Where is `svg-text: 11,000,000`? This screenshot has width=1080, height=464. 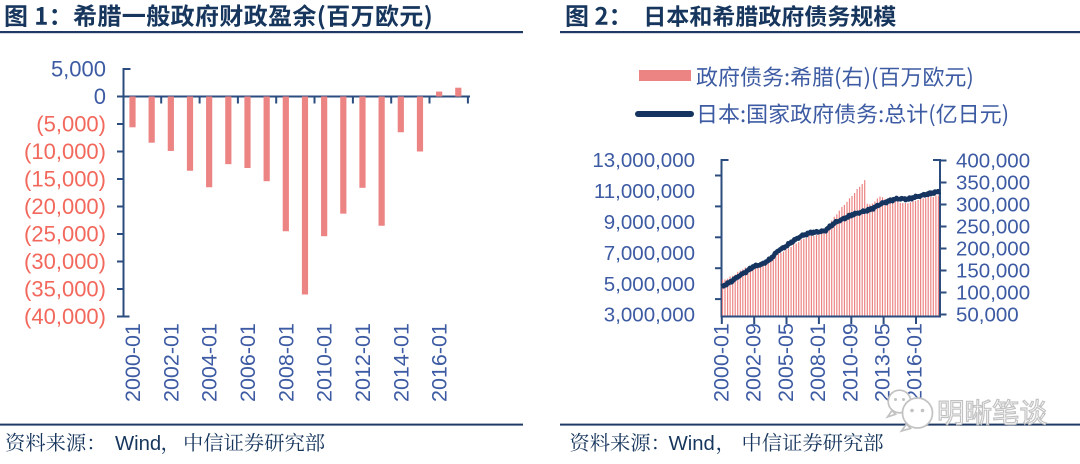 svg-text: 11,000,000 is located at coordinates (644, 191).